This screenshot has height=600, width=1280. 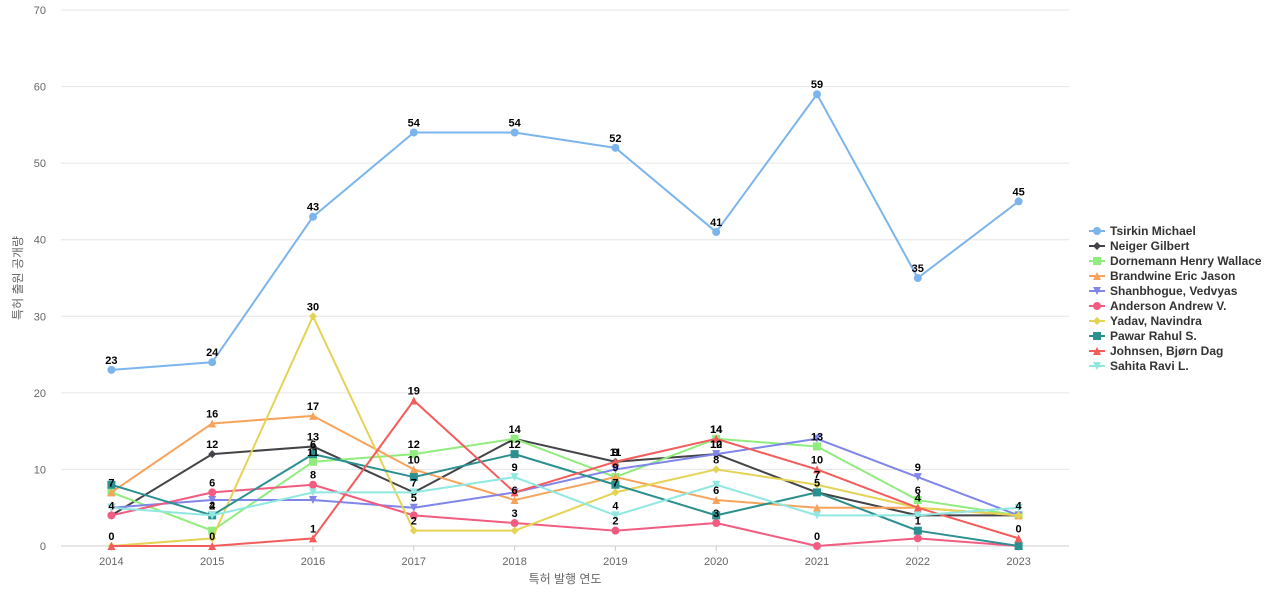 What do you see at coordinates (1156, 321) in the screenshot?
I see `legend-label: Yadav, Navindra` at bounding box center [1156, 321].